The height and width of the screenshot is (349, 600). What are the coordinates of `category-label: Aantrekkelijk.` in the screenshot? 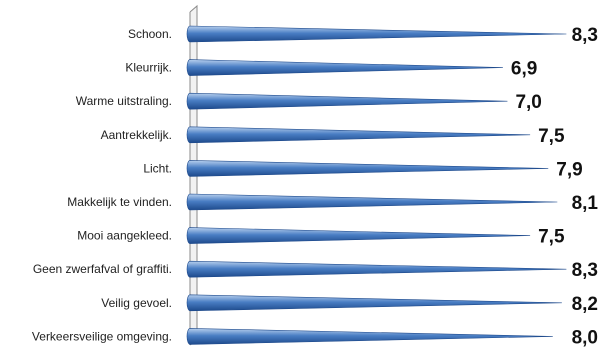 It's located at (136, 135).